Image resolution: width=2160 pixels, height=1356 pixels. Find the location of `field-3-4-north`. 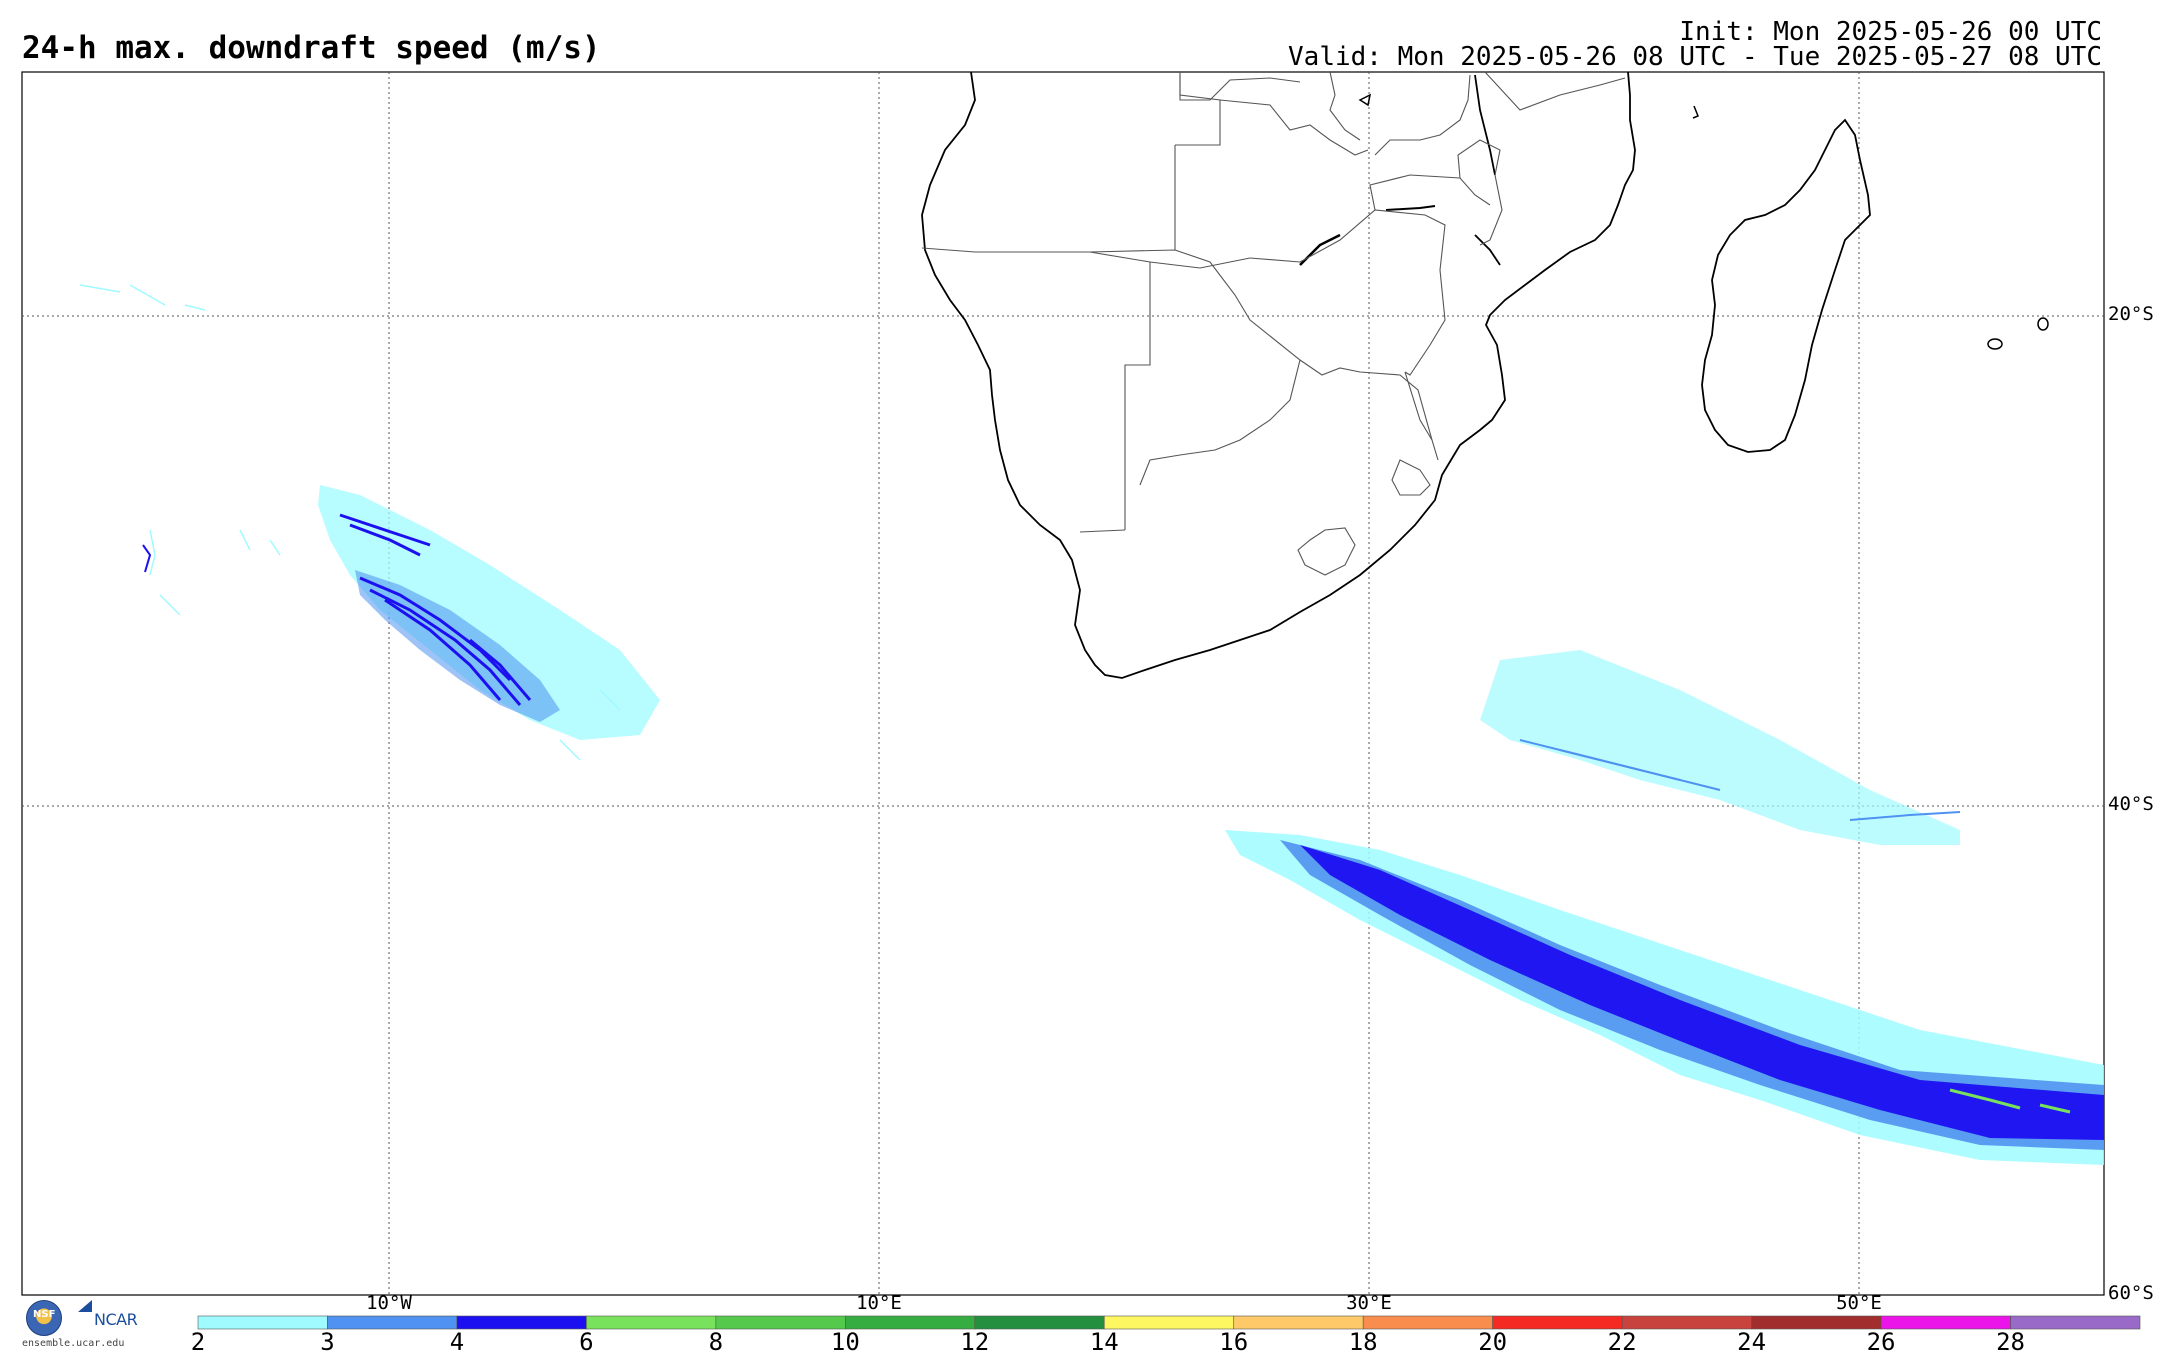

field-3-4-north is located at coordinates (1740, 780).